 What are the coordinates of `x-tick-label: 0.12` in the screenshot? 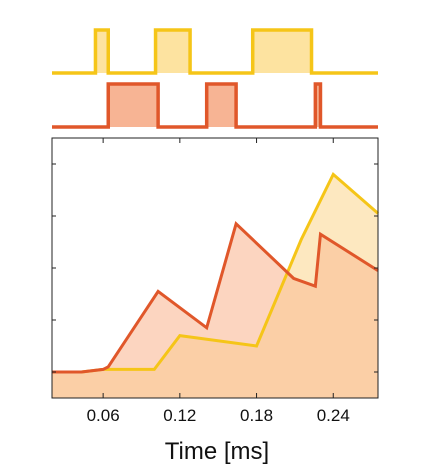 It's located at (179, 415).